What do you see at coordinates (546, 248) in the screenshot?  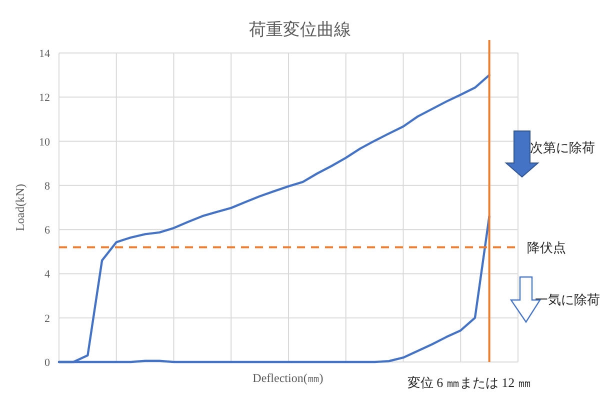 I see `ref-line-label: 降伏点` at bounding box center [546, 248].